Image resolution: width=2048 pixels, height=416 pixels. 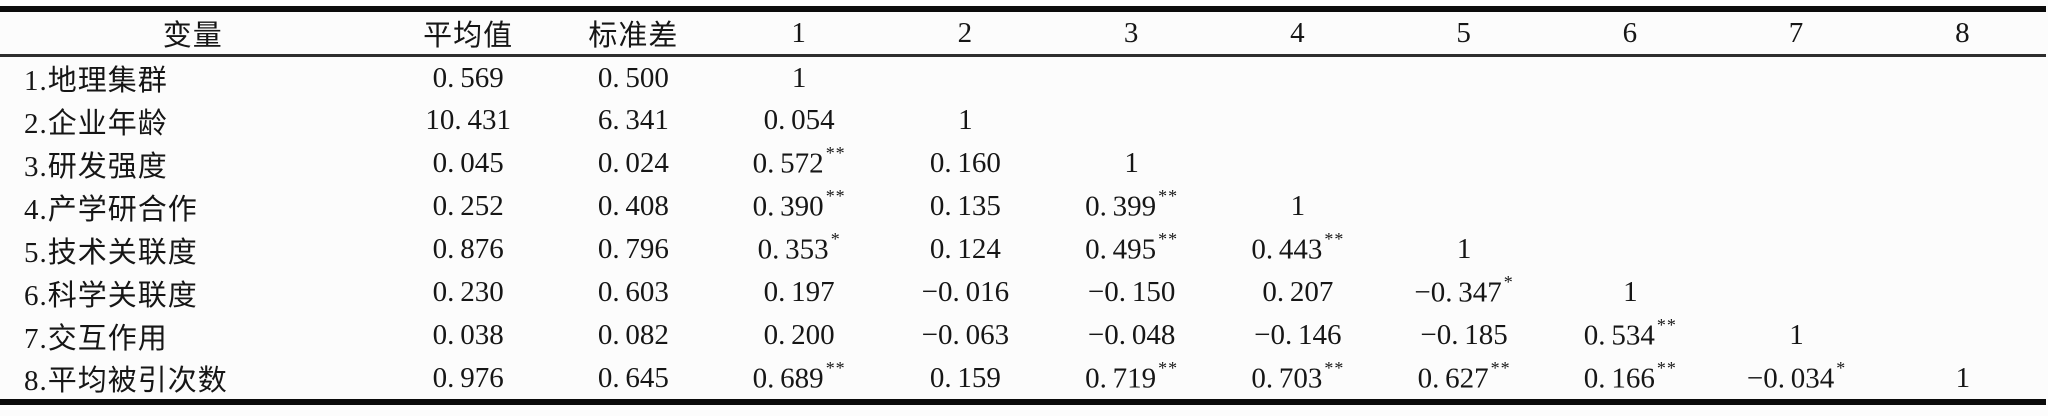 What do you see at coordinates (965, 33) in the screenshot?
I see `header-cell: 2` at bounding box center [965, 33].